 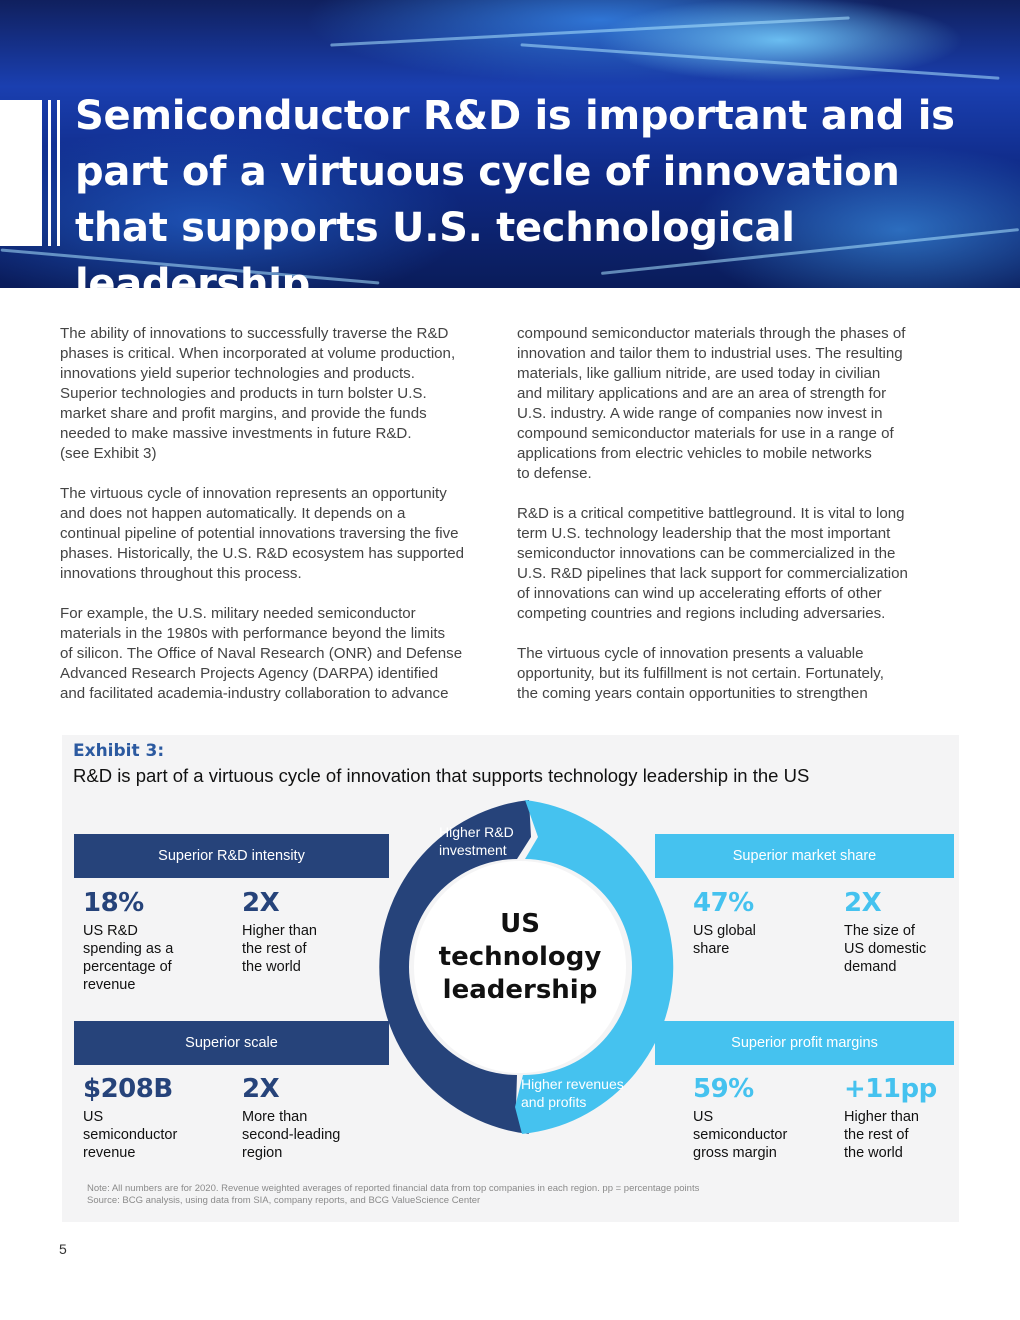 What do you see at coordinates (130, 1135) in the screenshot?
I see `stat-description: US semiconductor revenue` at bounding box center [130, 1135].